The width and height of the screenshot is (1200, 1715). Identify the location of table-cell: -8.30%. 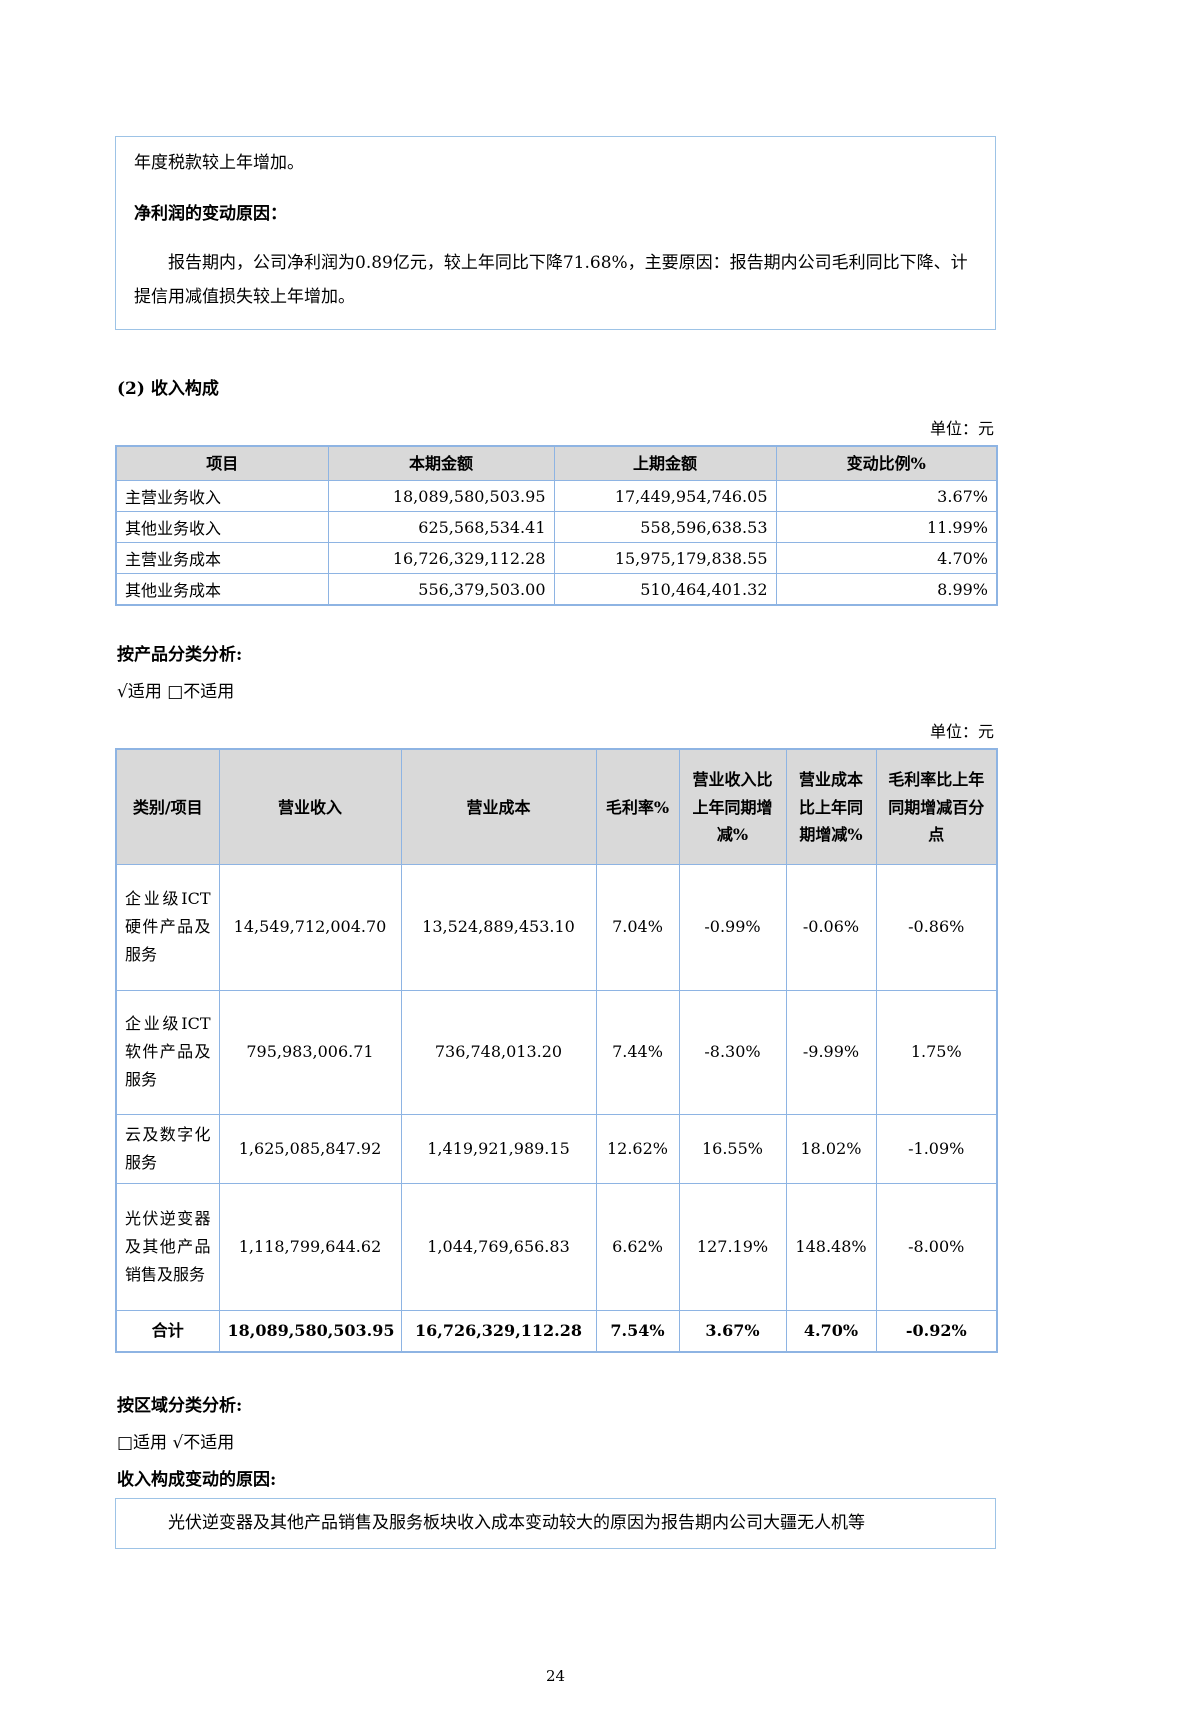
(732, 1052).